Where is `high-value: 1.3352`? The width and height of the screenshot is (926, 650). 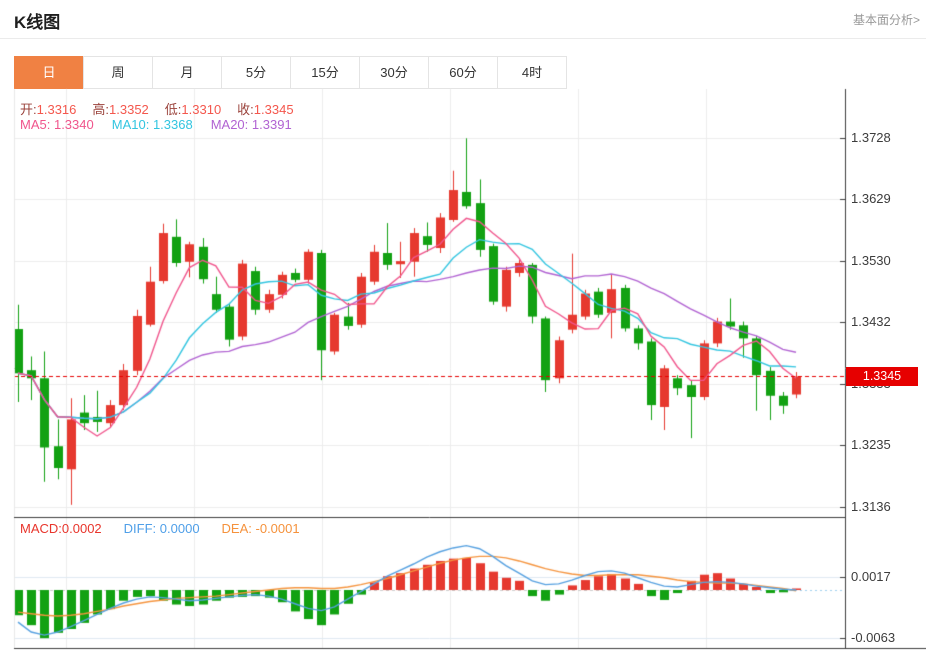 high-value: 1.3352 is located at coordinates (129, 109).